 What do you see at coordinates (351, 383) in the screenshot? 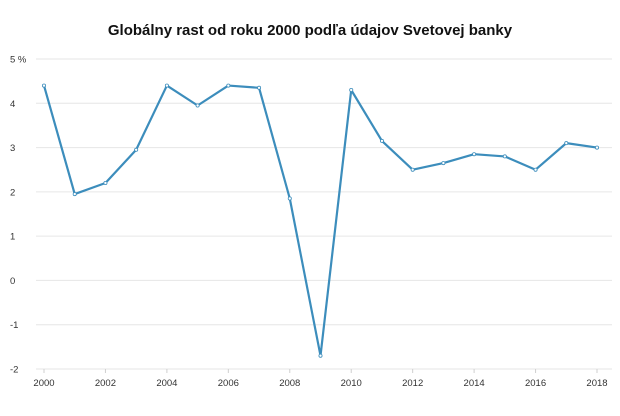
I see `x-tick-label: 2010` at bounding box center [351, 383].